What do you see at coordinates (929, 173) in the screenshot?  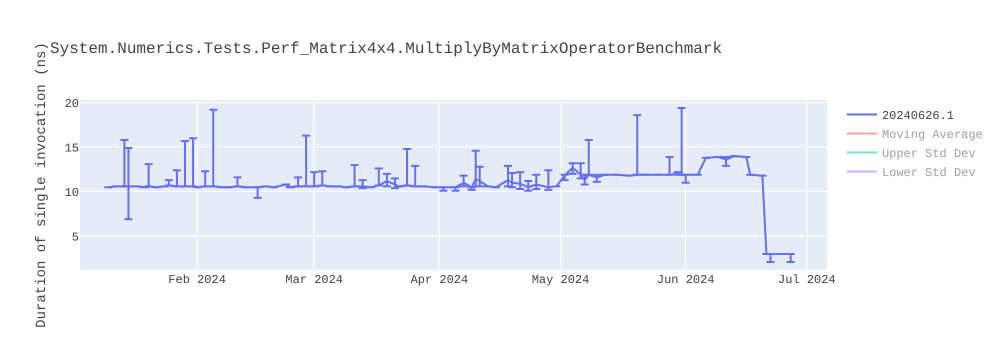 I see `legend-label: Lower Std Dev` at bounding box center [929, 173].